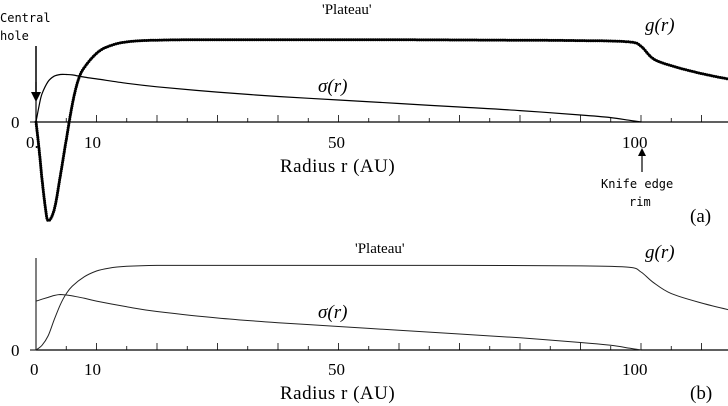 This screenshot has width=728, height=406. I want to click on series-label-g-a: g(r), so click(660, 25).